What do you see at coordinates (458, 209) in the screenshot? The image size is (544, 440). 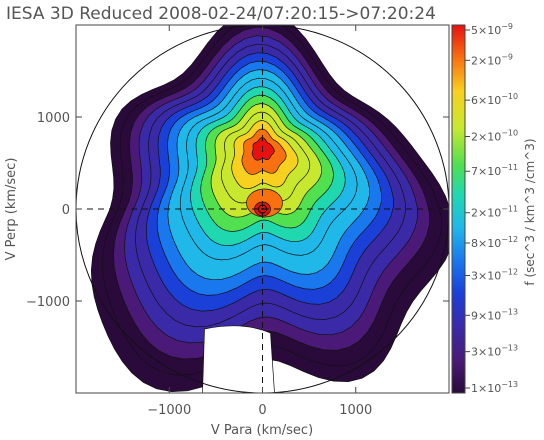 I see `colorbar` at bounding box center [458, 209].